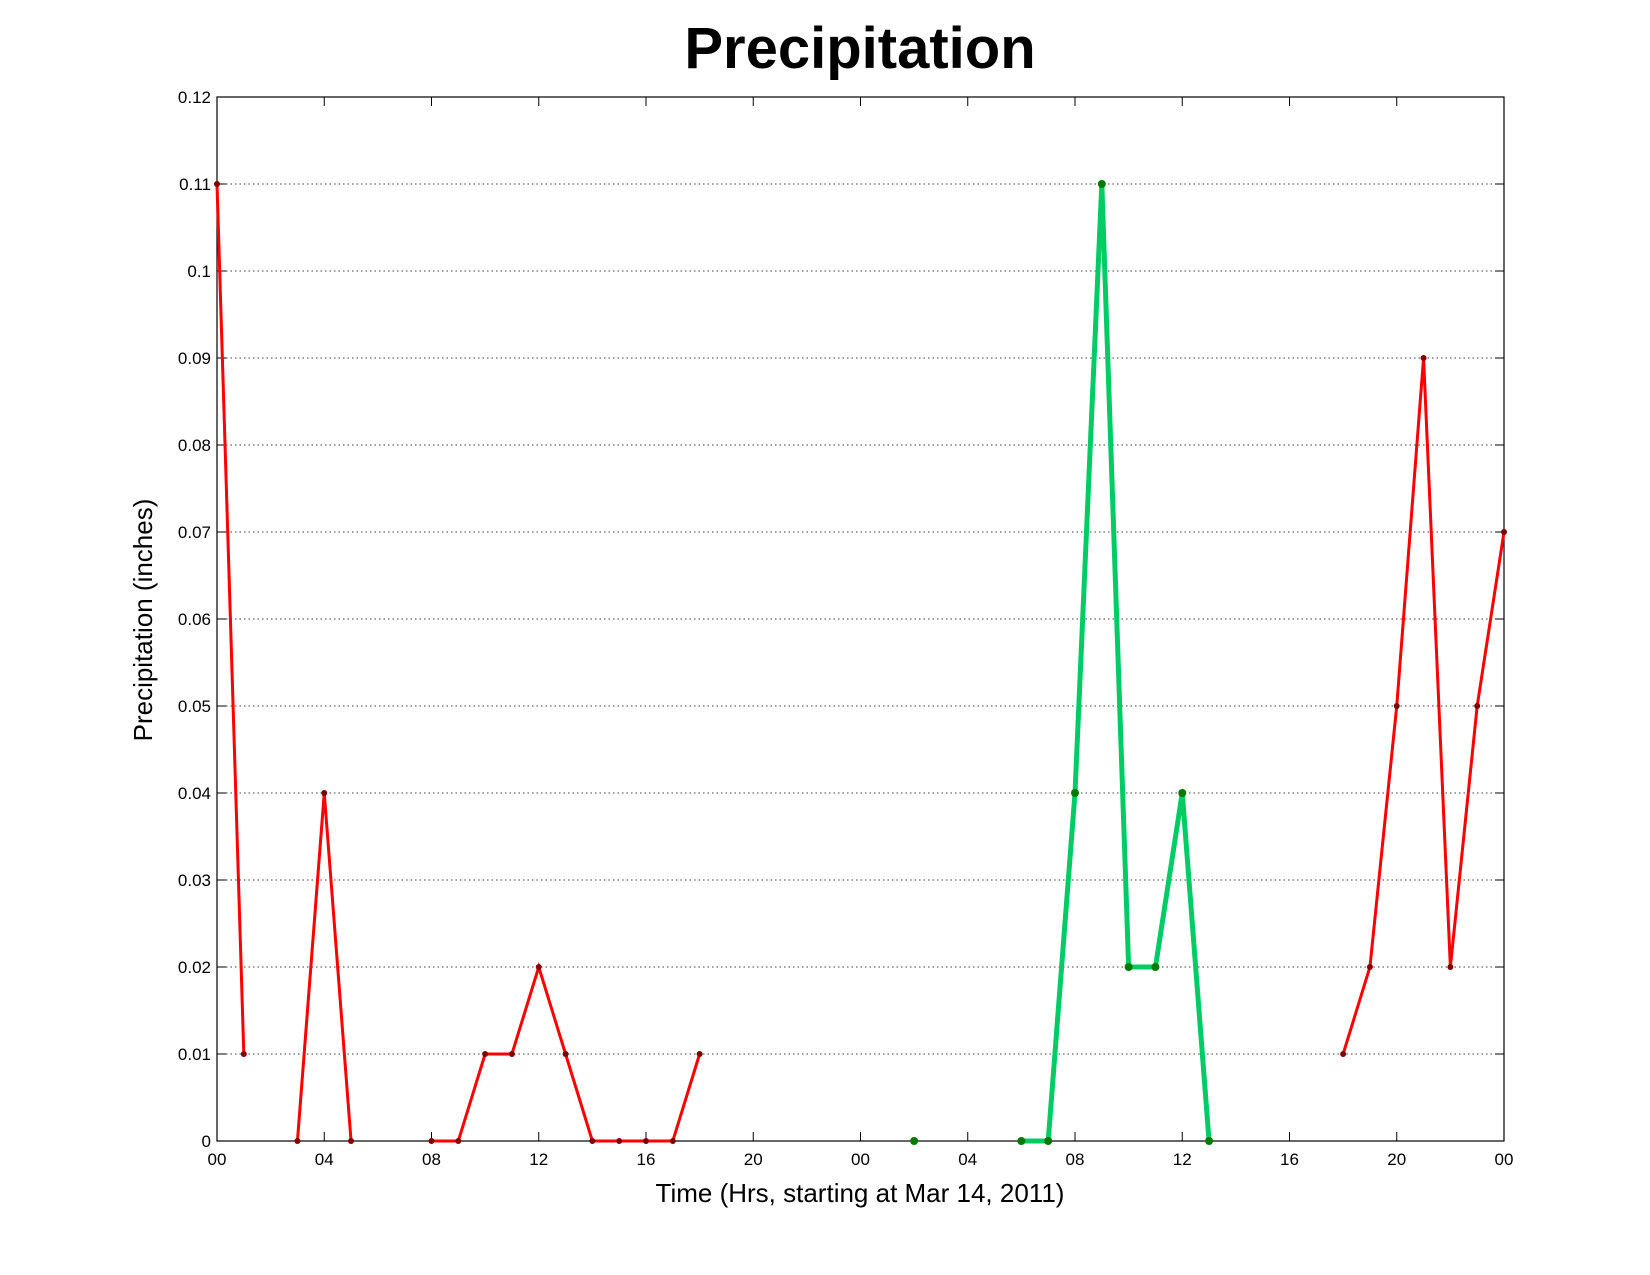 Image resolution: width=1650 pixels, height=1275 pixels. What do you see at coordinates (194, 1054) in the screenshot?
I see `y-tick-label: 0.01` at bounding box center [194, 1054].